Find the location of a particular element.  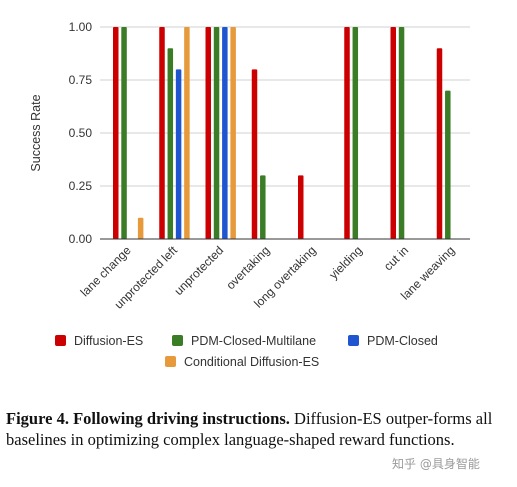

y-tick-label: 0.25 is located at coordinates (81, 186).